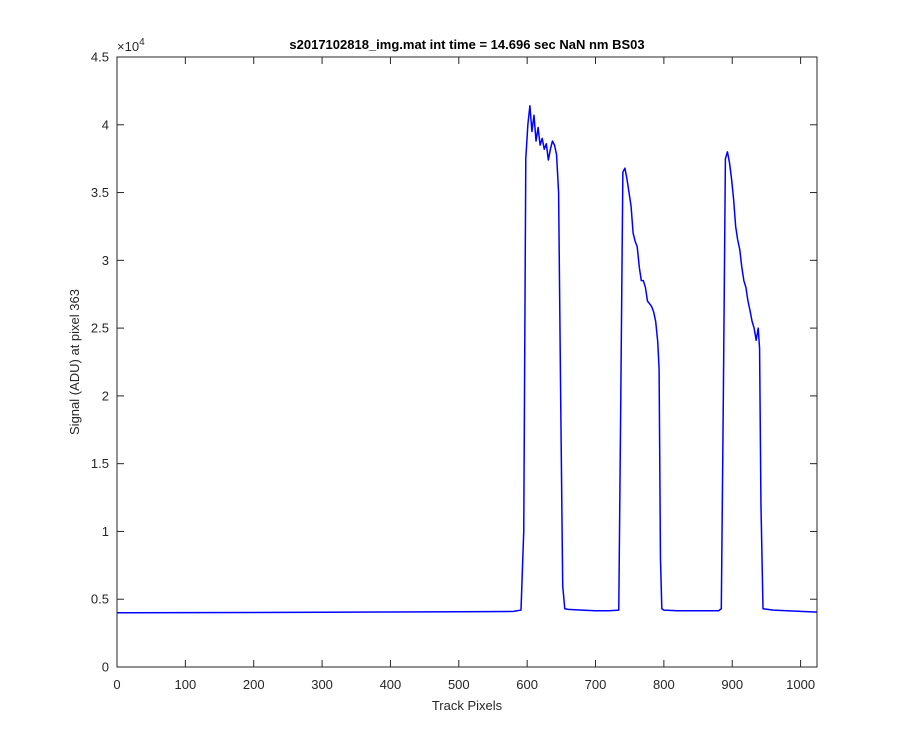 This screenshot has width=900, height=750. Describe the element at coordinates (105, 531) in the screenshot. I see `y-tick-label: 1` at that location.